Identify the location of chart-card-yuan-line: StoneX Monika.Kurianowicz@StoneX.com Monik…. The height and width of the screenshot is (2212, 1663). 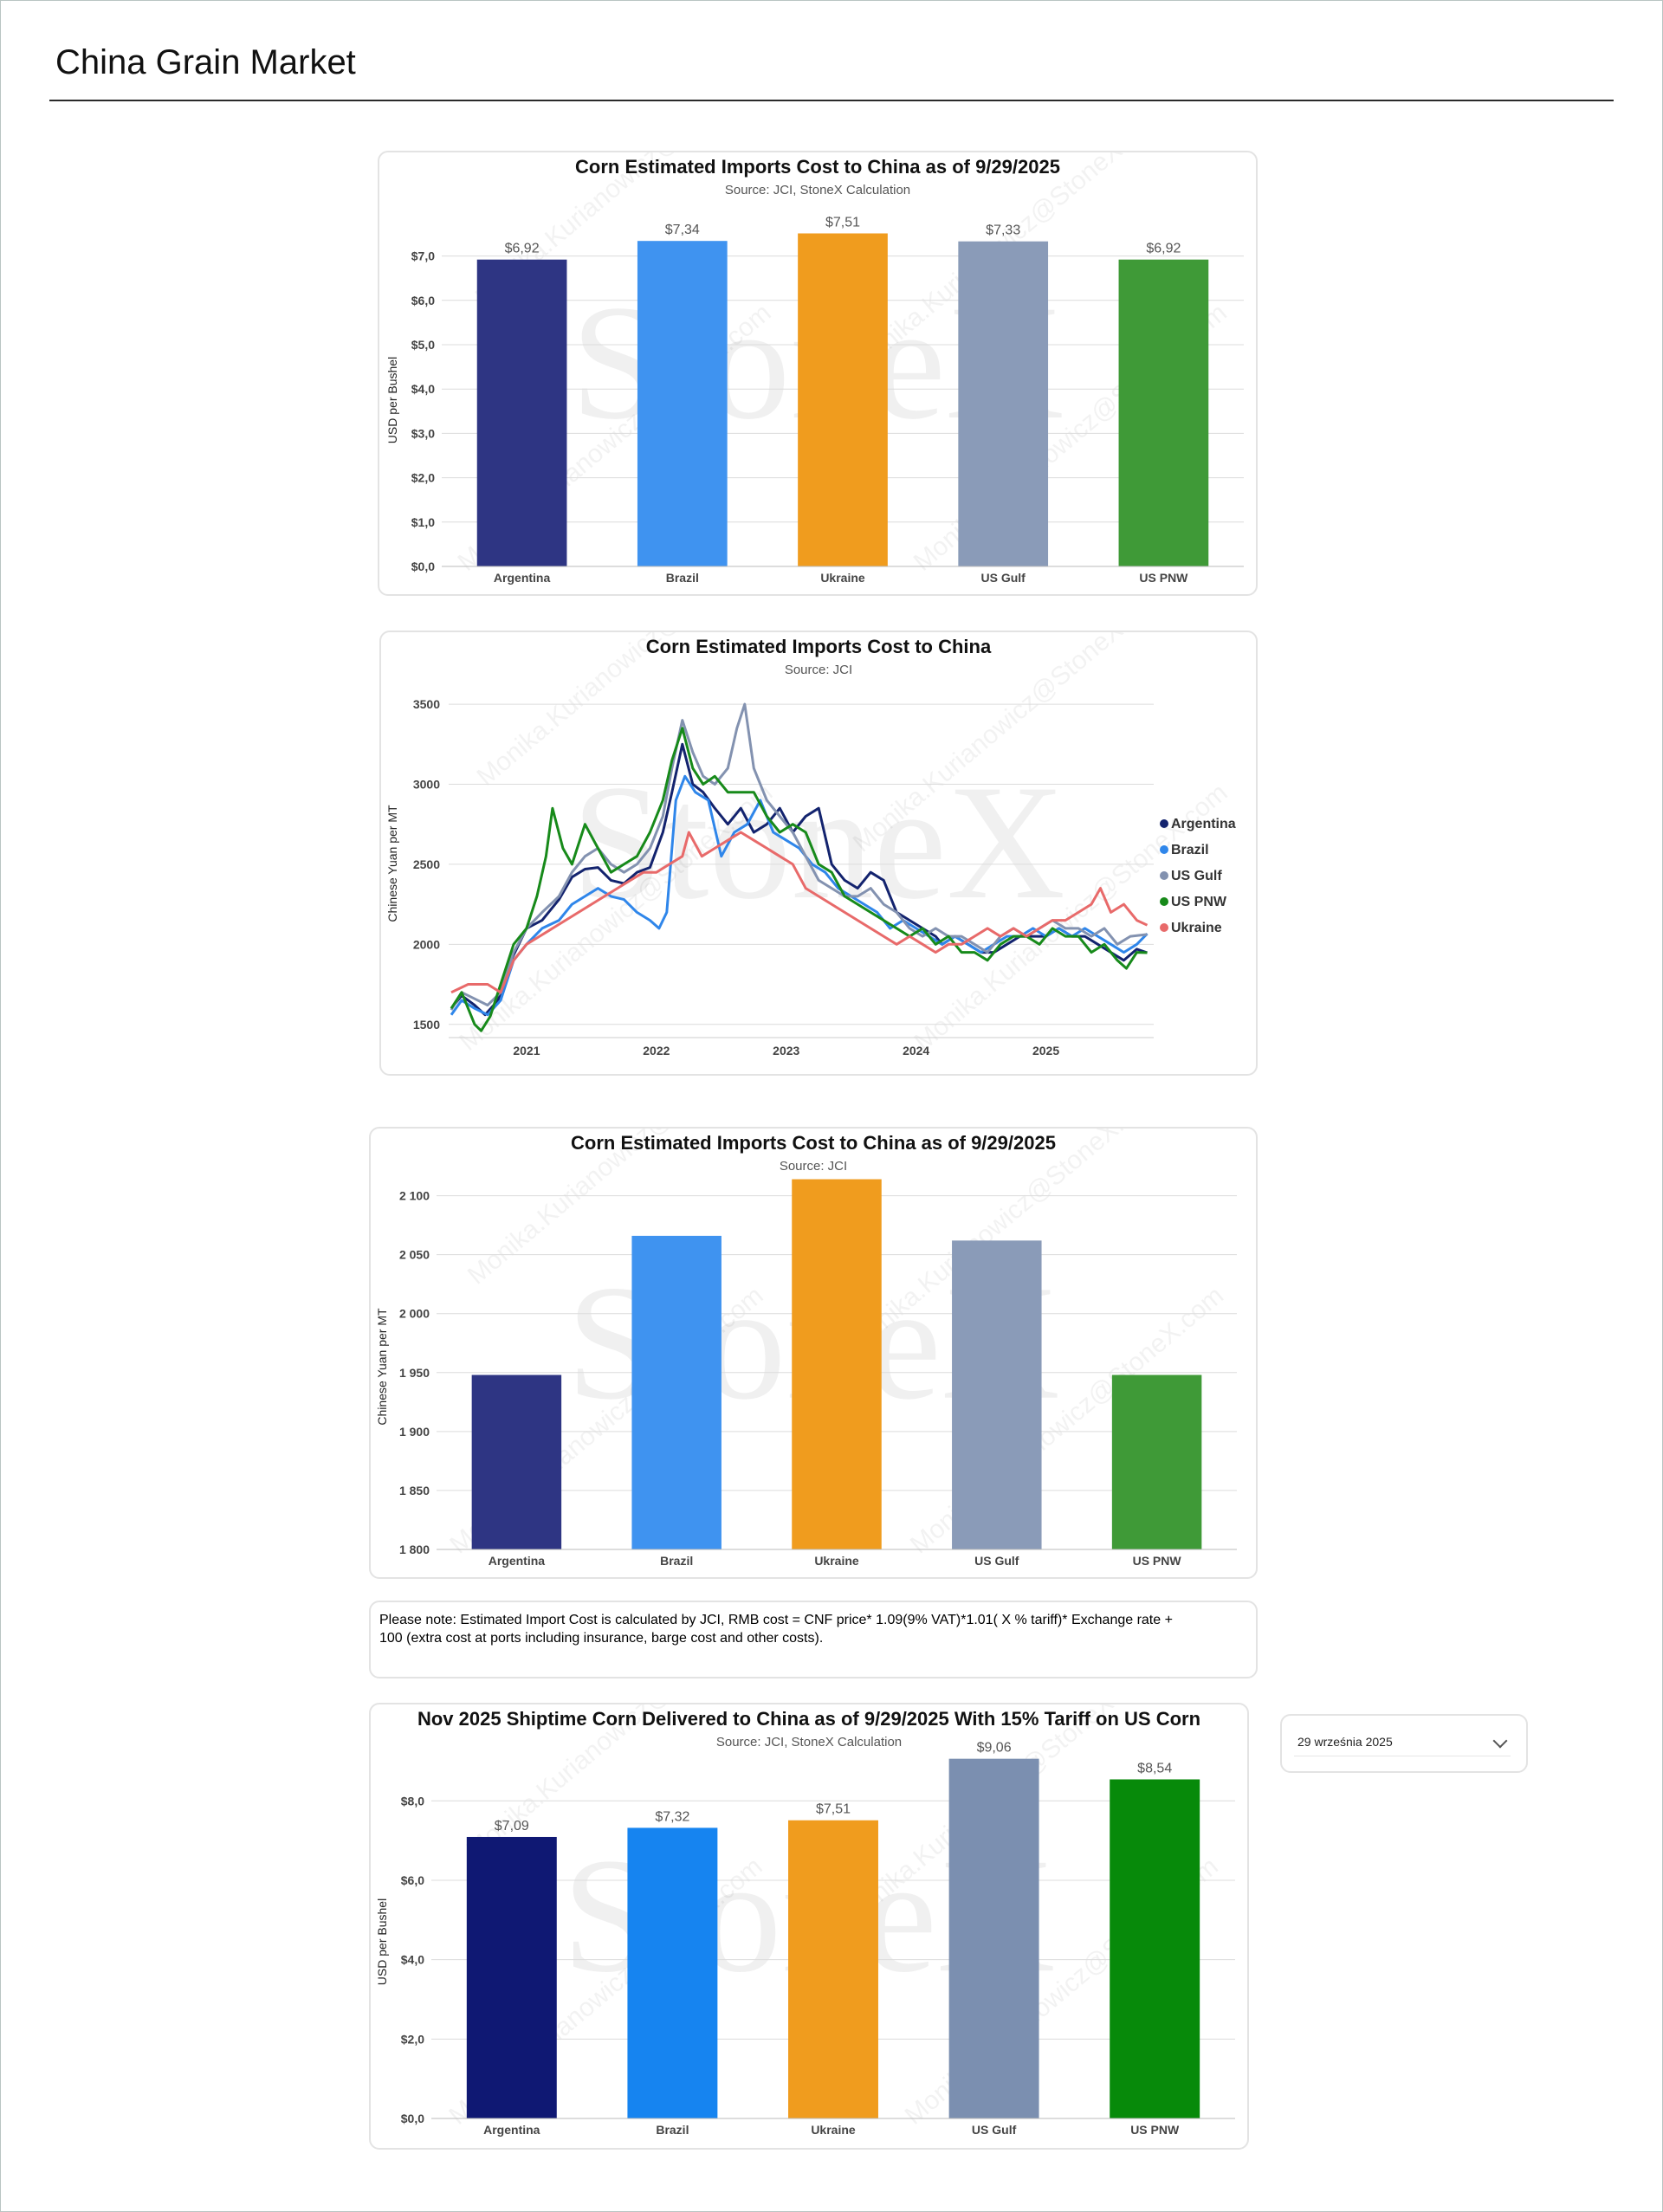
(818, 853).